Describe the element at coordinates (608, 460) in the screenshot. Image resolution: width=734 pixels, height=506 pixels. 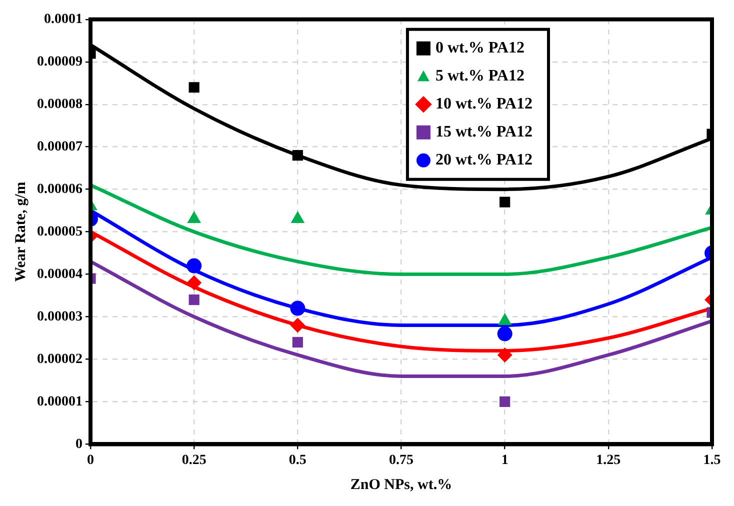
I see `x-tick-label: 1.25` at that location.